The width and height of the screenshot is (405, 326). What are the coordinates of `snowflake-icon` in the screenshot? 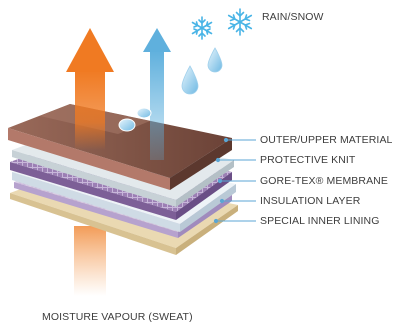 It's located at (222, 24).